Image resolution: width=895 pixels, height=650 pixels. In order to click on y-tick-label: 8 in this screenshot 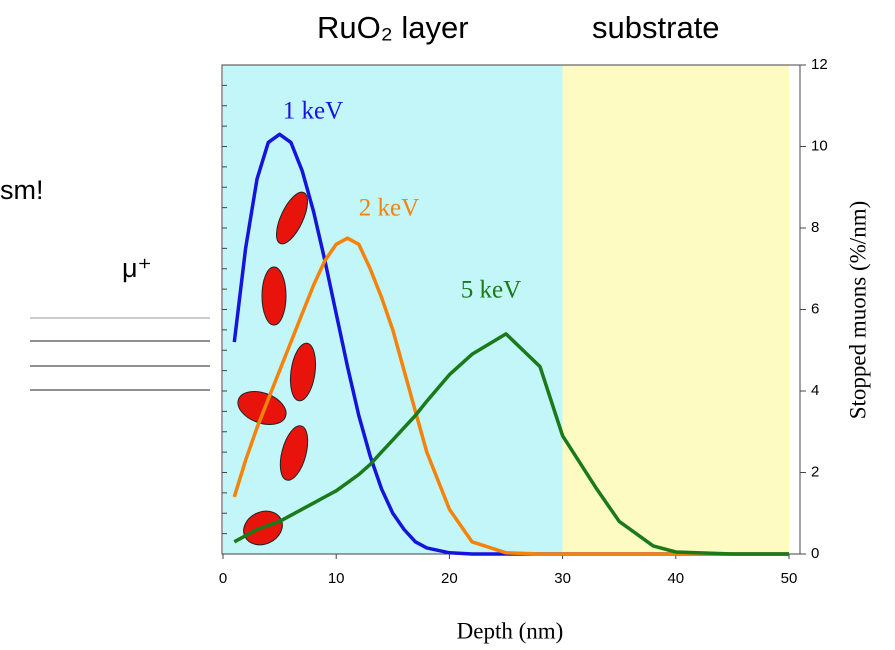, I will do `click(815, 227)`.